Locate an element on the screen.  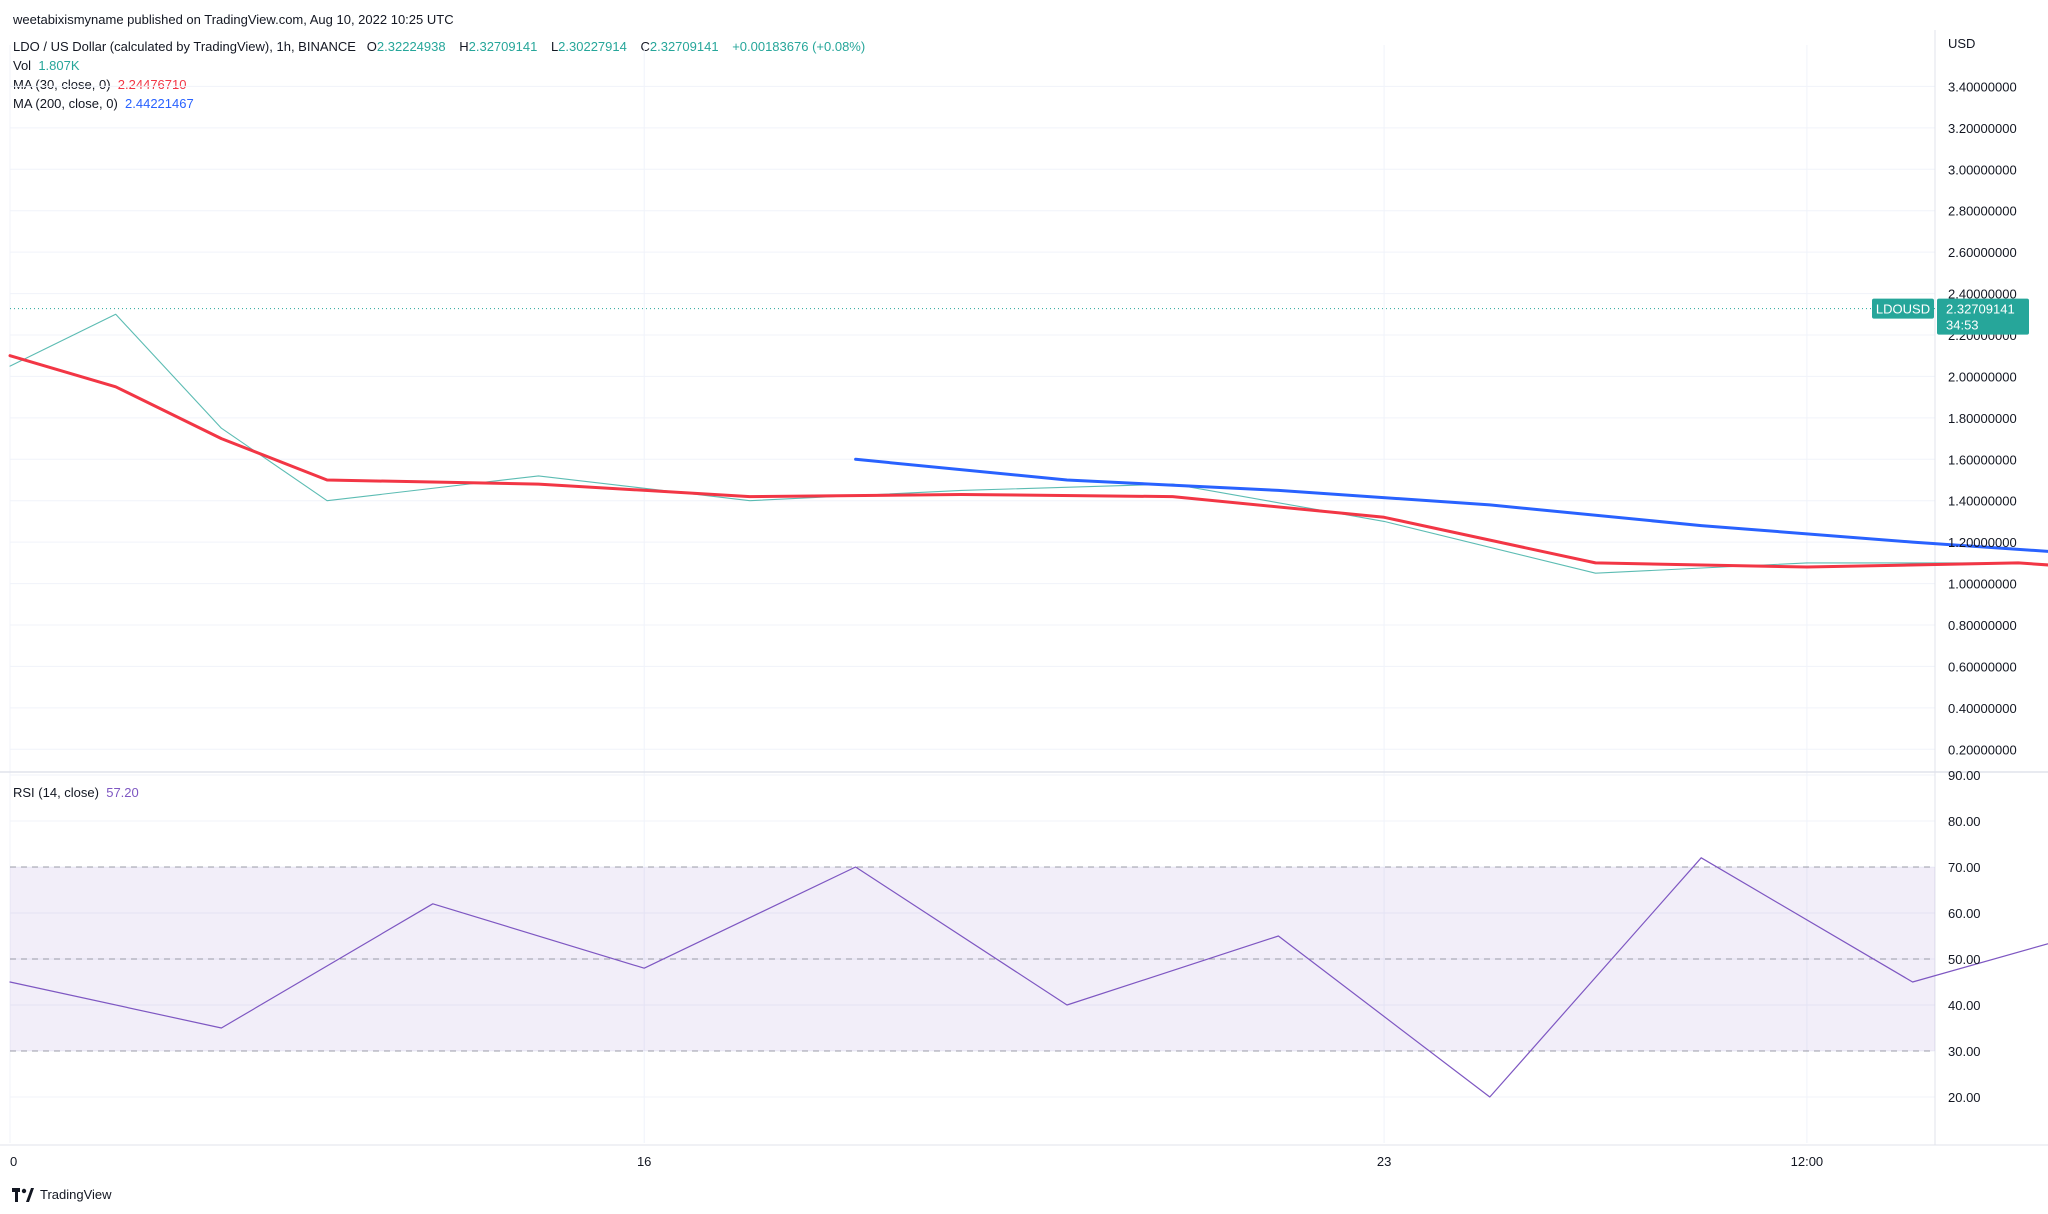
ma30-legend: MA (30, close, 0) 2.24476710 is located at coordinates (99, 84).